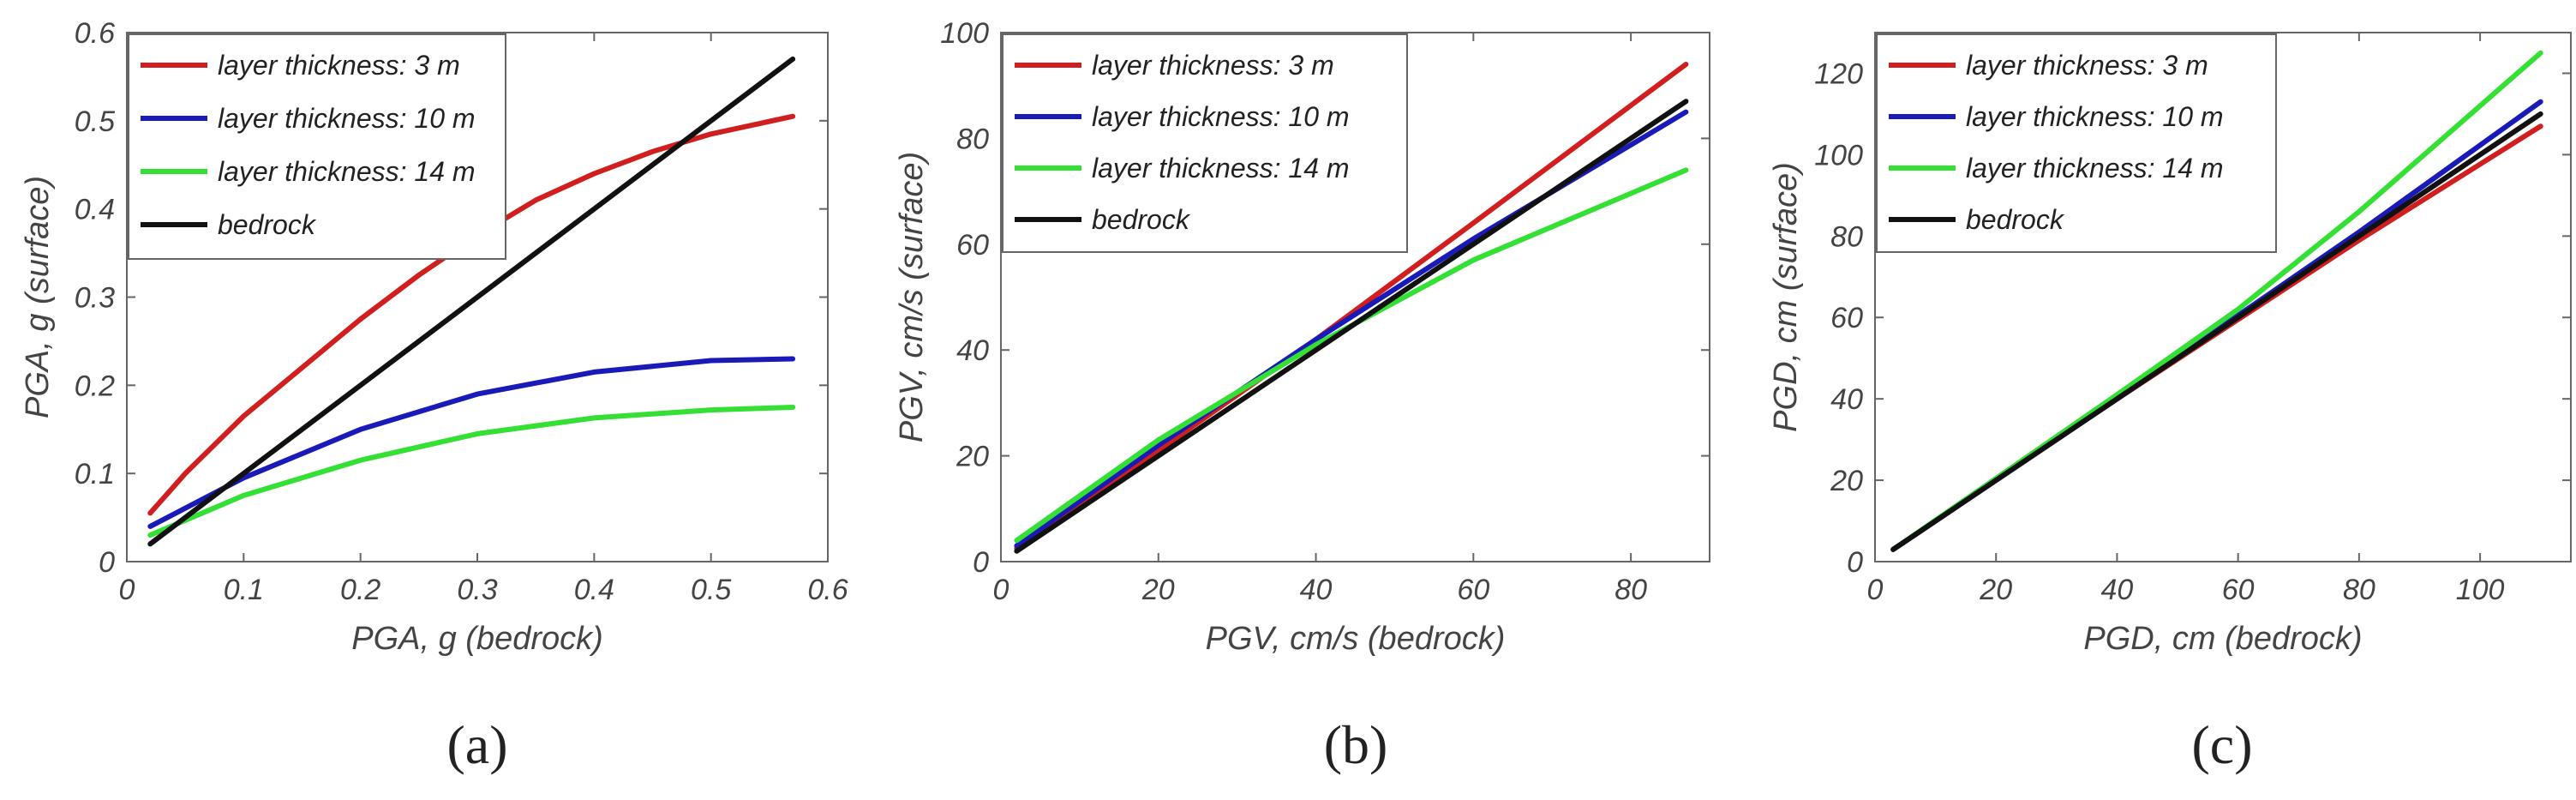 This screenshot has height=800, width=2576. Describe the element at coordinates (95, 298) in the screenshot. I see `y-tick-label: 0.3` at that location.